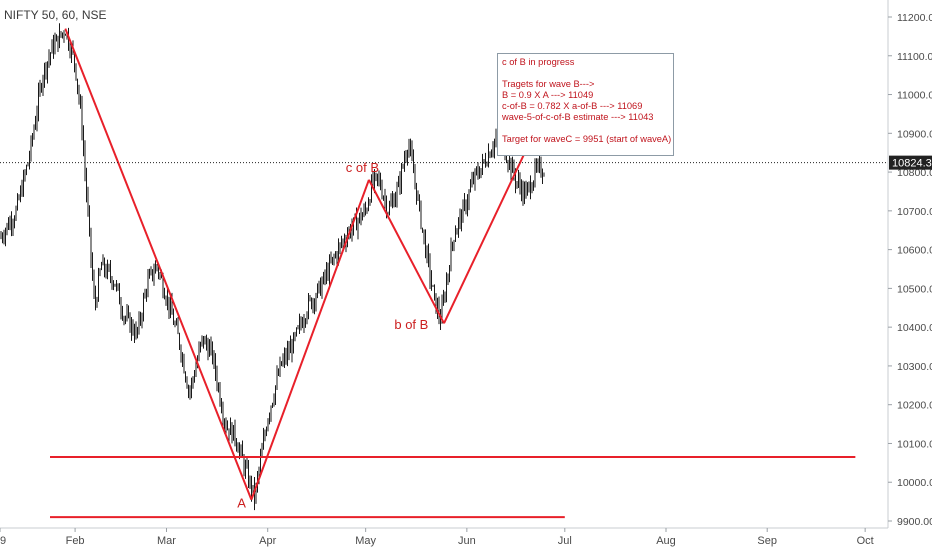 This screenshot has width=932, height=555. I want to click on wave-label: b of B, so click(411, 324).